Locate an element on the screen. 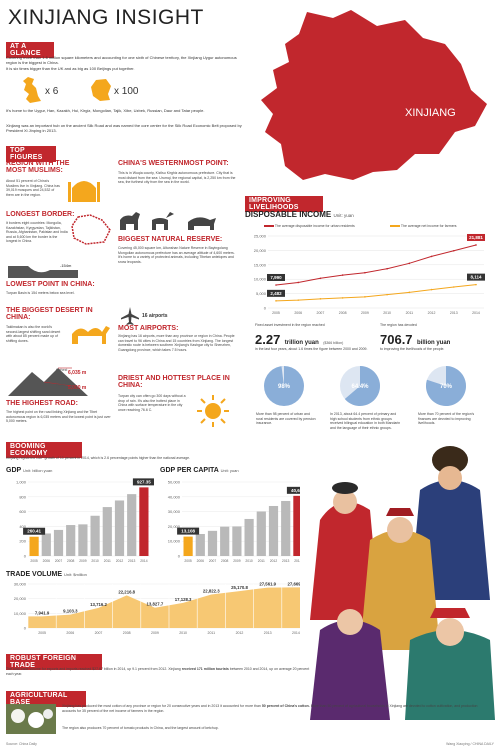 The height and width of the screenshot is (751, 500). camel-icon is located at coordinates (91, 335).